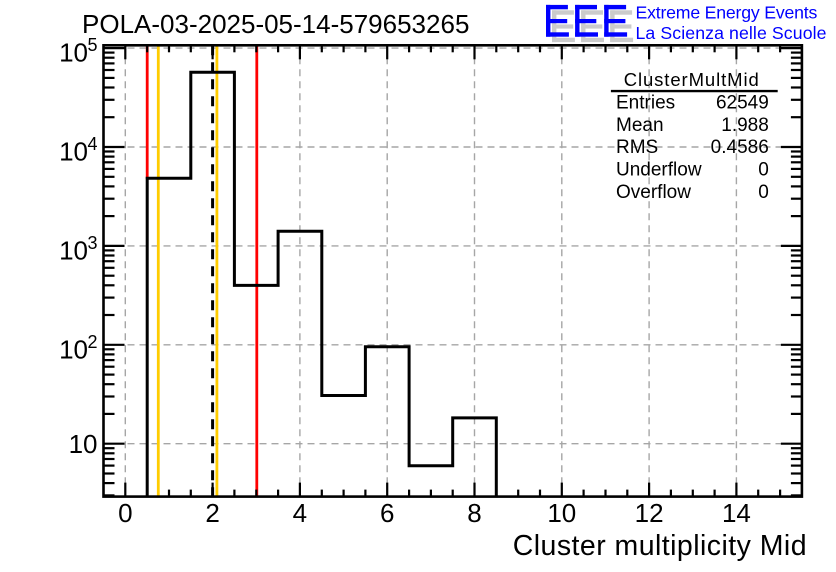 The image size is (836, 572). What do you see at coordinates (740, 147) in the screenshot?
I see `svg-text: 0.4586` at bounding box center [740, 147].